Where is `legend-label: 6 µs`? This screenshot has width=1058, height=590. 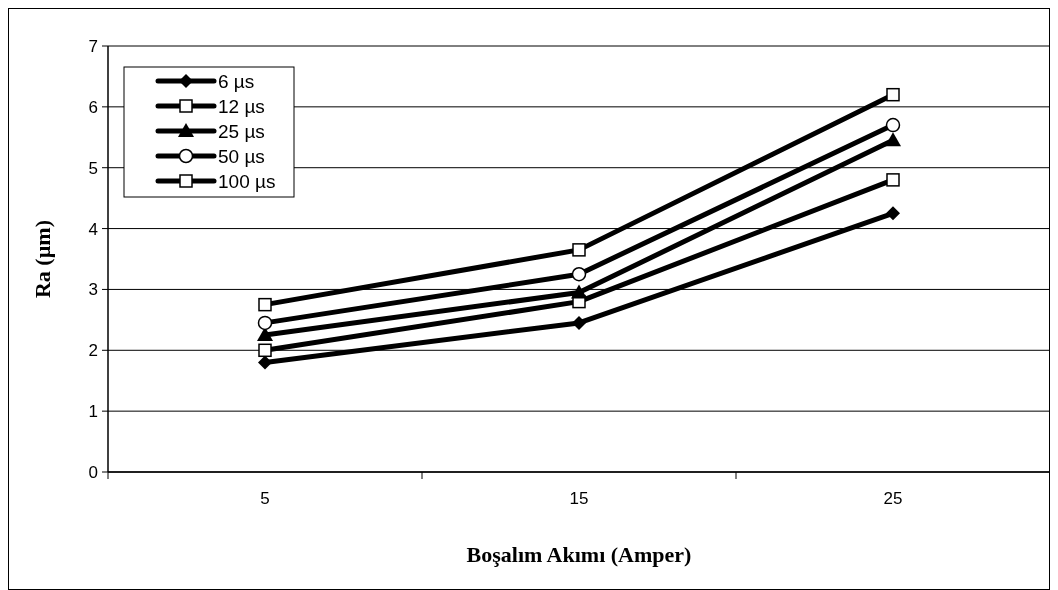
legend-label: 6 µs is located at coordinates (236, 81).